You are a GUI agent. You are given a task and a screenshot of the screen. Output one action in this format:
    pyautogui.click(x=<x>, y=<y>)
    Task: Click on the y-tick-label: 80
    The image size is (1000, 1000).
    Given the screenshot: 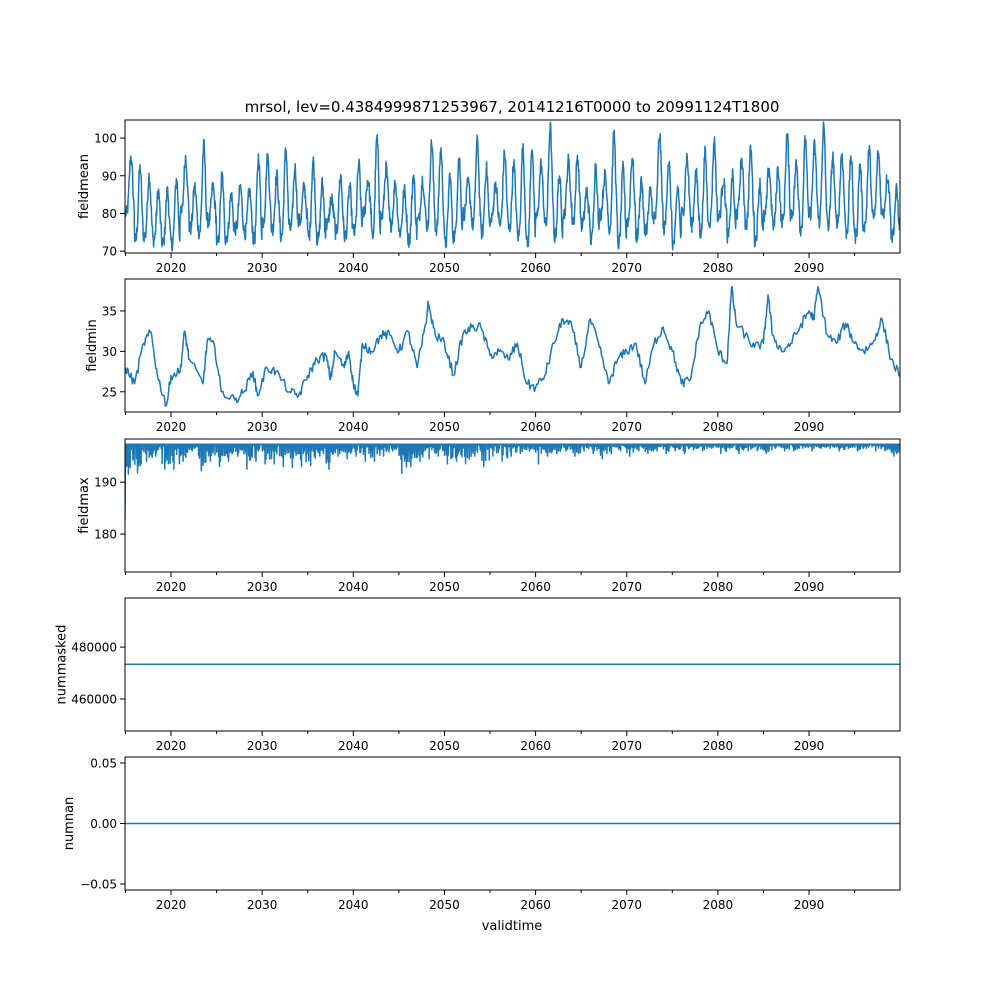 What is the action you would take?
    pyautogui.click(x=109, y=214)
    